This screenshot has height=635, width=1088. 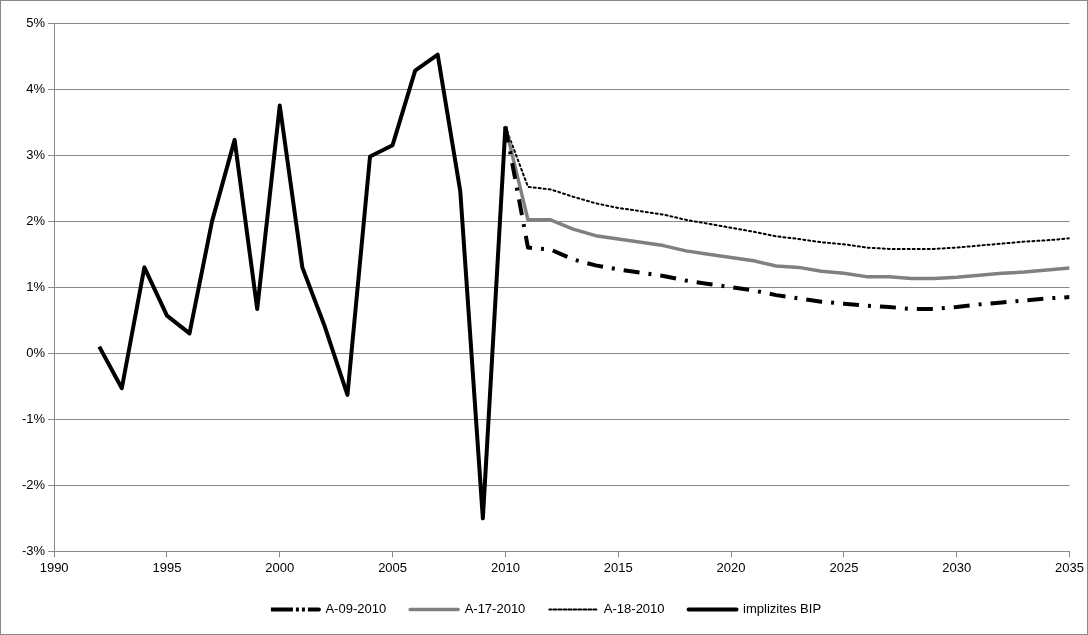 I want to click on y-tick-label: 3%, so click(x=36, y=154).